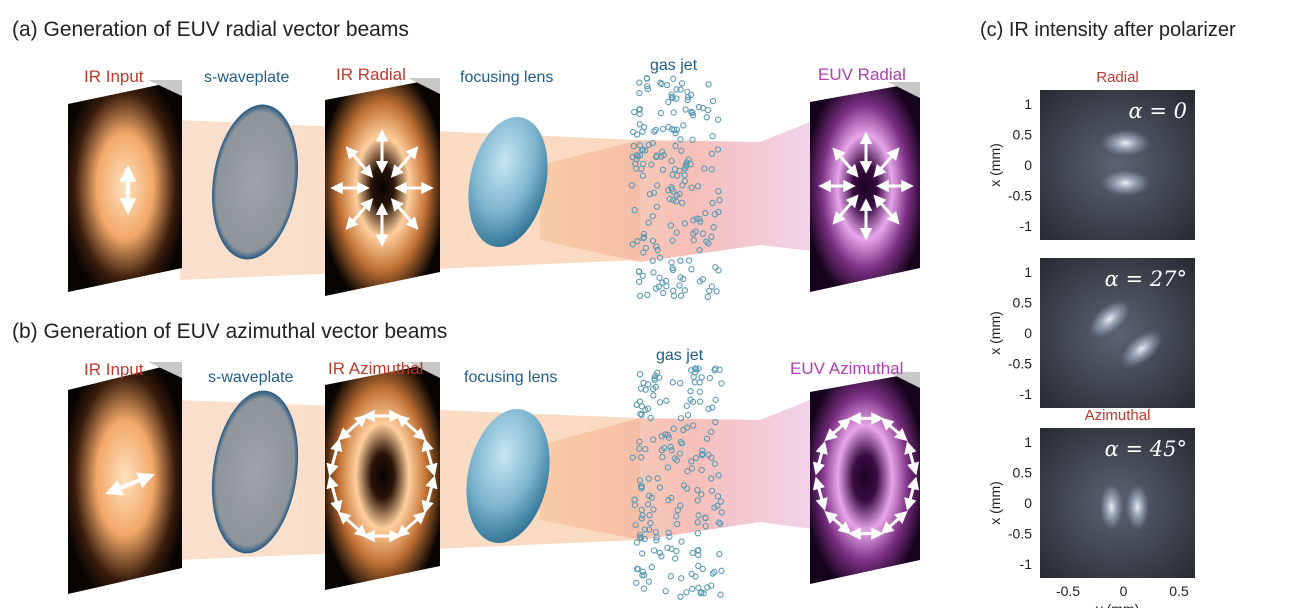 The image size is (1296, 608). What do you see at coordinates (1117, 77) in the screenshot?
I see `plot-label: Radial` at bounding box center [1117, 77].